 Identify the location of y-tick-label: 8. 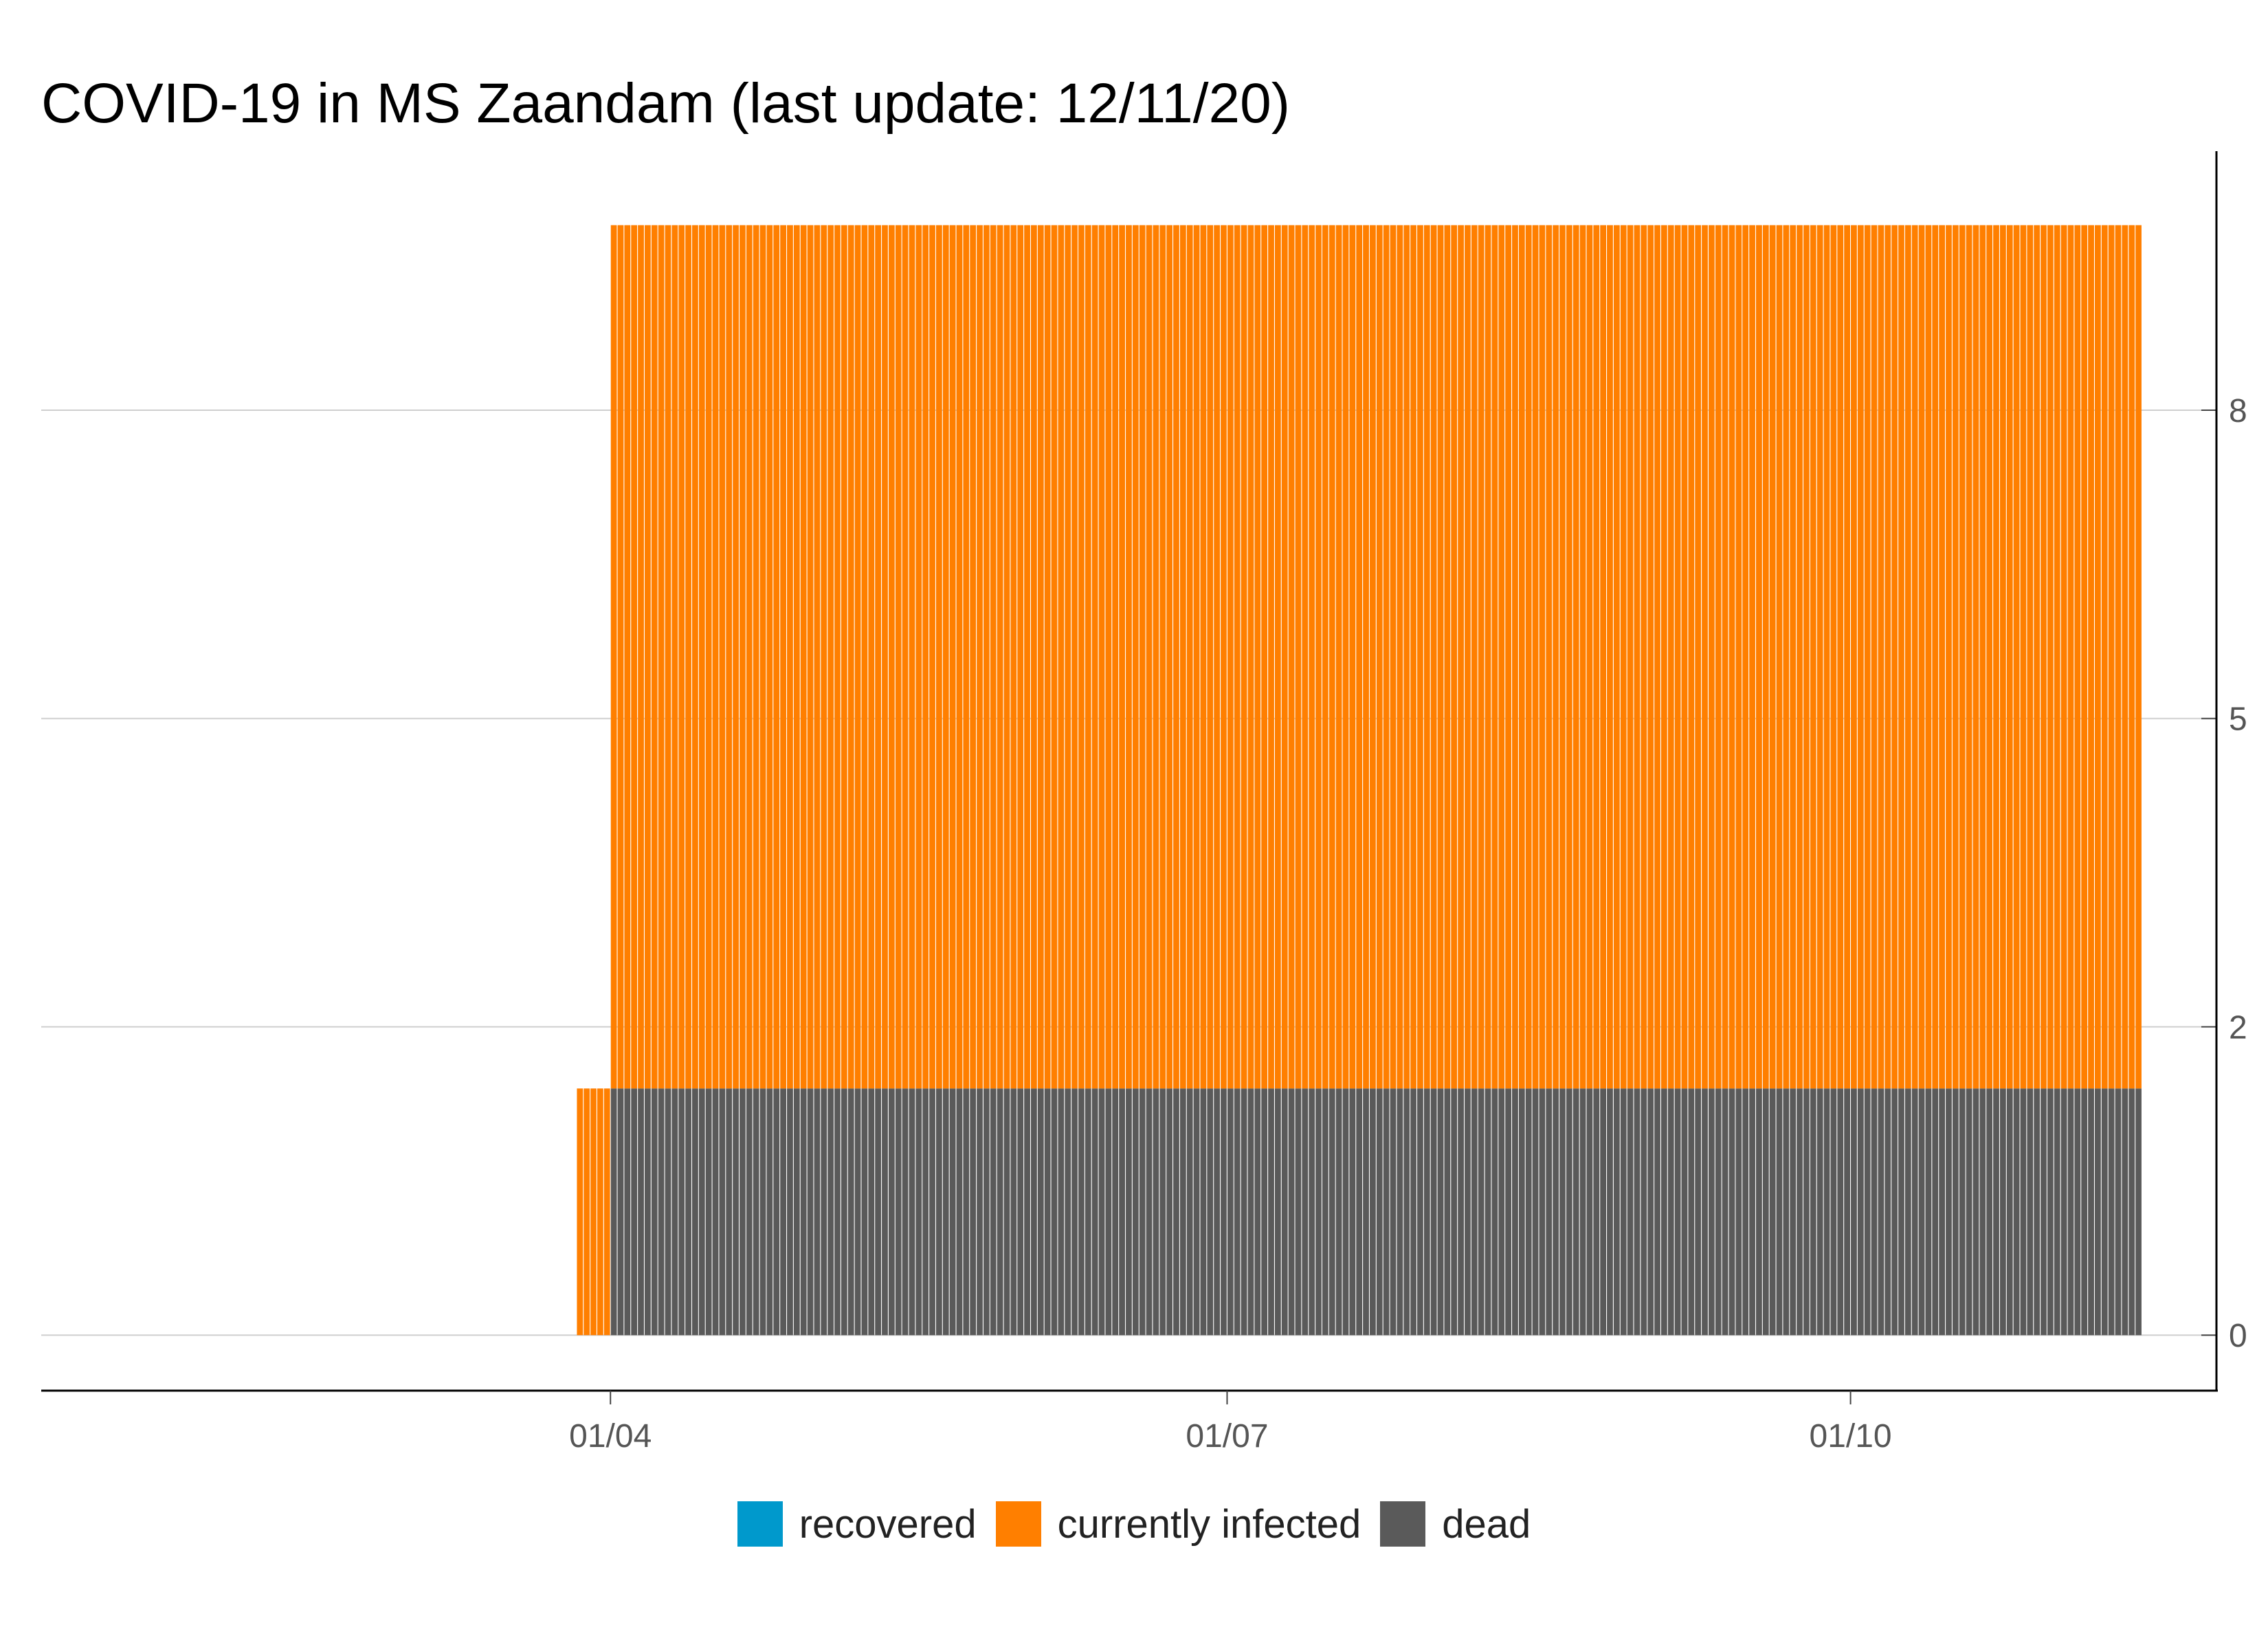
(2238, 411).